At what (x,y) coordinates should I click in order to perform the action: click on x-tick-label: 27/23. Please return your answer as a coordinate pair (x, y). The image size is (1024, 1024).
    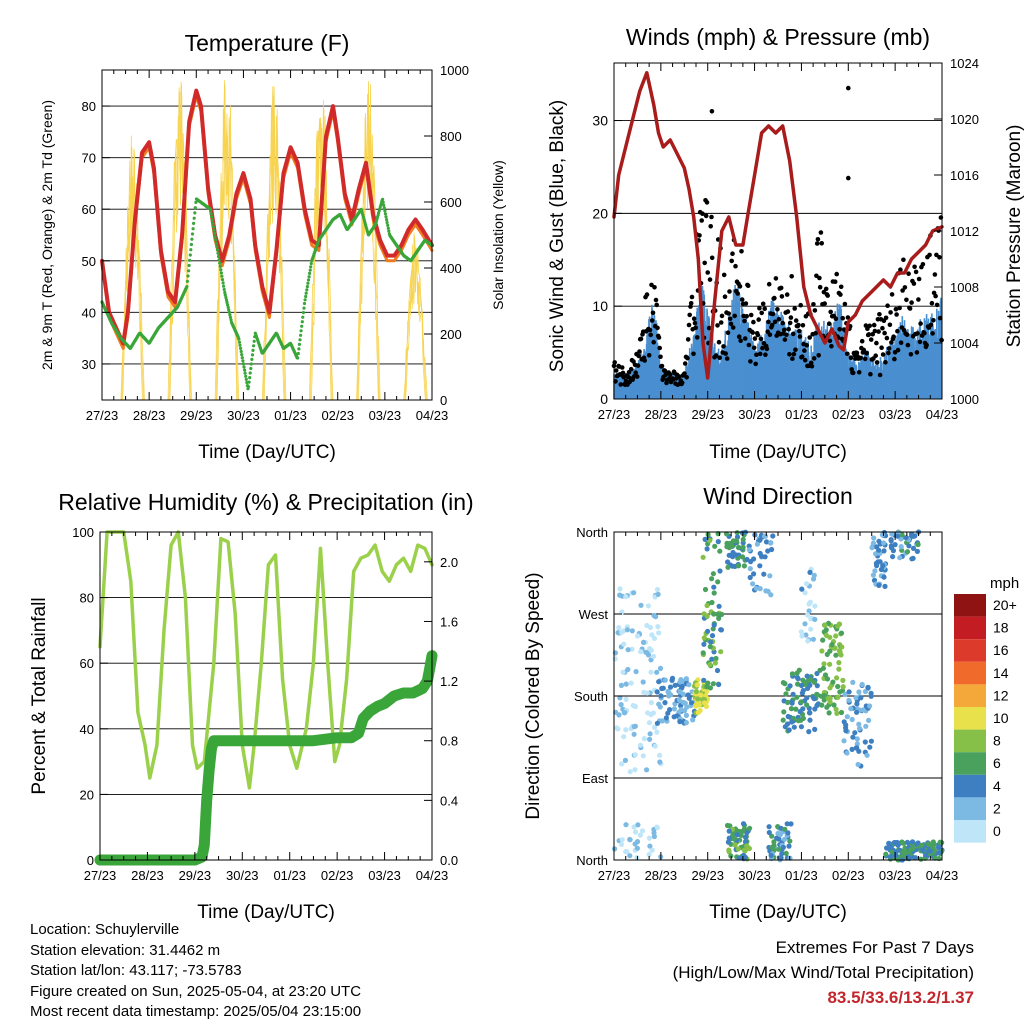
    Looking at the image, I should click on (100, 875).